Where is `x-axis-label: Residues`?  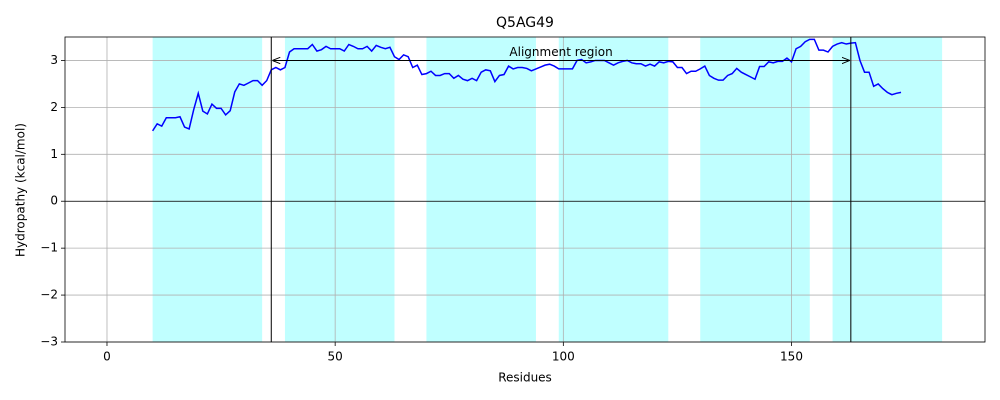
x-axis-label: Residues is located at coordinates (525, 378).